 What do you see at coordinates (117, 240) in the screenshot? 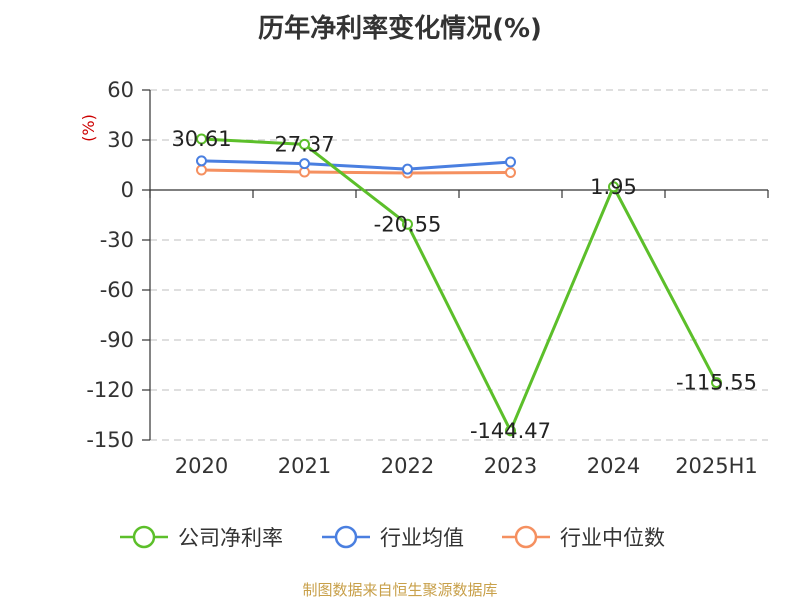
I see `y-tick-label: -30` at bounding box center [117, 240].